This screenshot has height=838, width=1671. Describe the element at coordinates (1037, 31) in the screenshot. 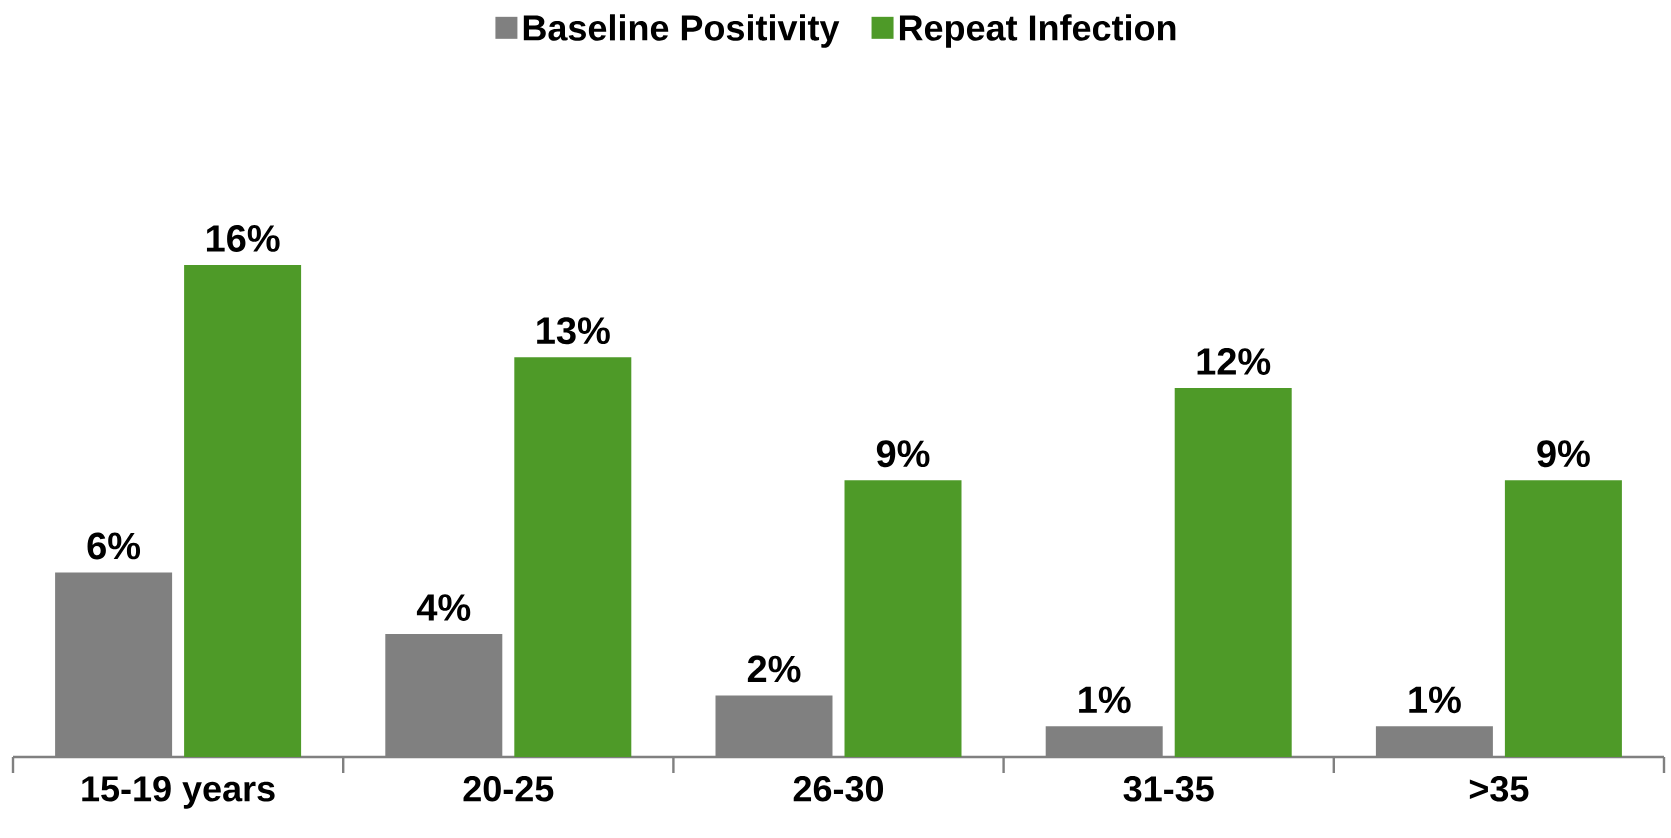

I see `legend-label: Repeat Infection` at that location.